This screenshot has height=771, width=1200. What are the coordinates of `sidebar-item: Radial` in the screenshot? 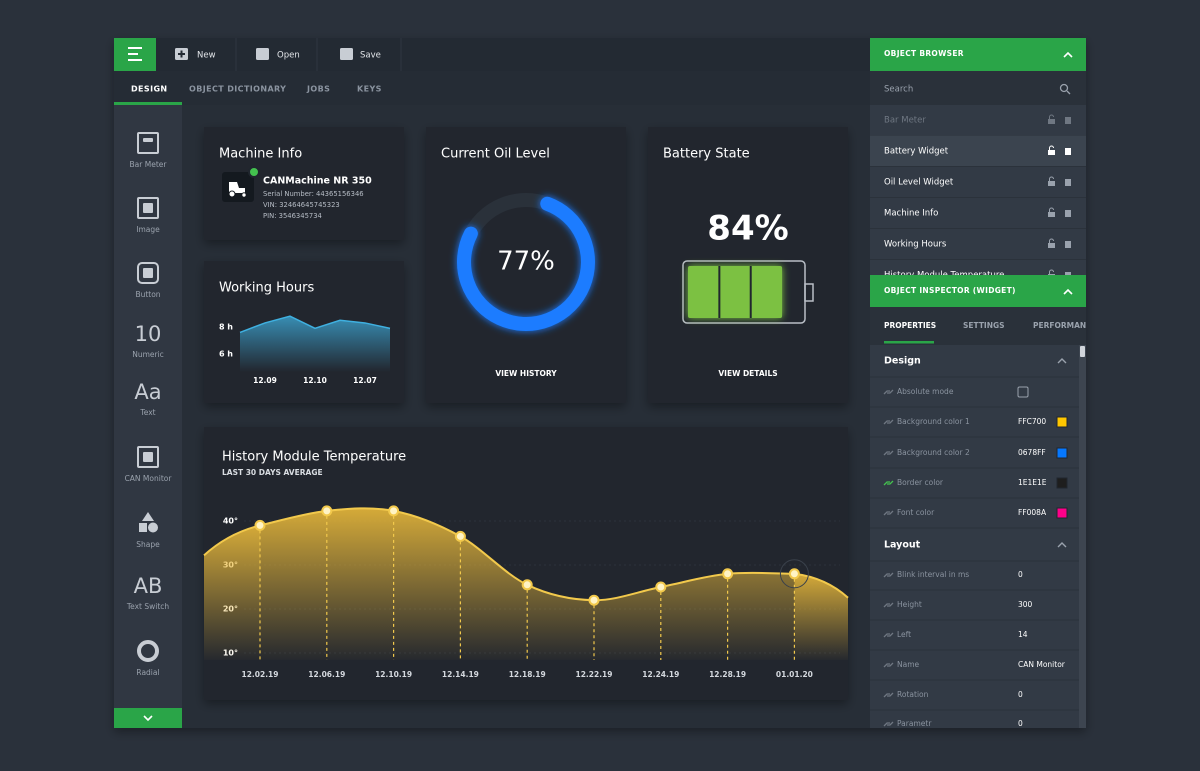 It's located at (148, 658).